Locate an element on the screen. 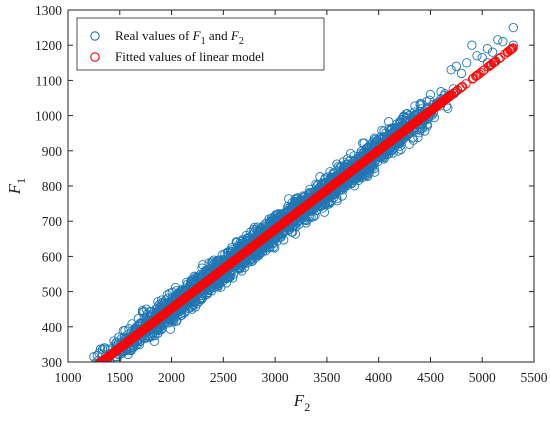 The width and height of the screenshot is (550, 423). y-tick-label: 800 is located at coordinates (52, 186).